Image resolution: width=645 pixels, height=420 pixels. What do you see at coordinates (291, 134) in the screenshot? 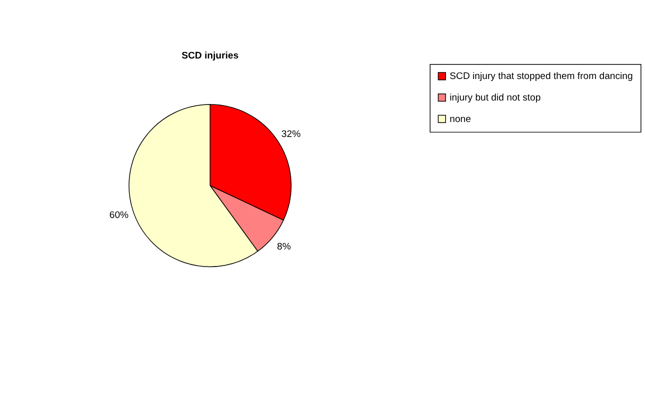
I see `data-label: 32%` at bounding box center [291, 134].